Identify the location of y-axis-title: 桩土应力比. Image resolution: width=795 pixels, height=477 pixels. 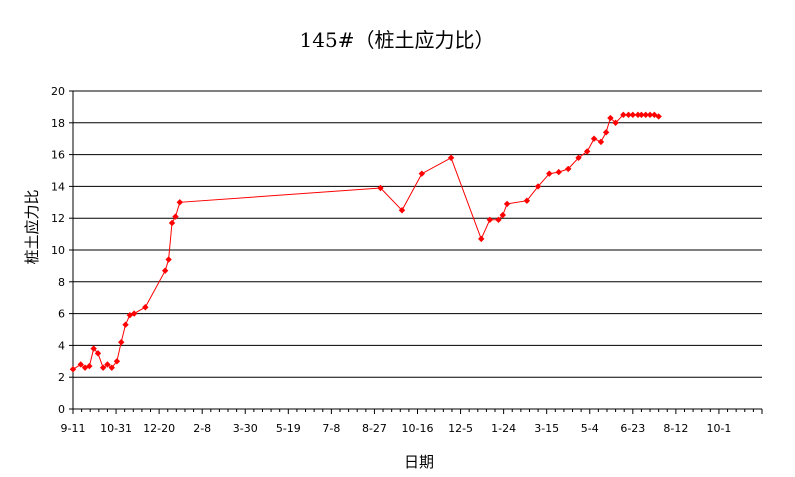
(32, 226).